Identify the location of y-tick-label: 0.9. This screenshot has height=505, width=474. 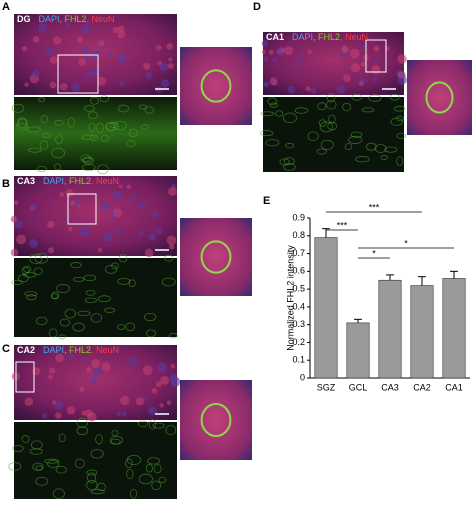
(298, 217).